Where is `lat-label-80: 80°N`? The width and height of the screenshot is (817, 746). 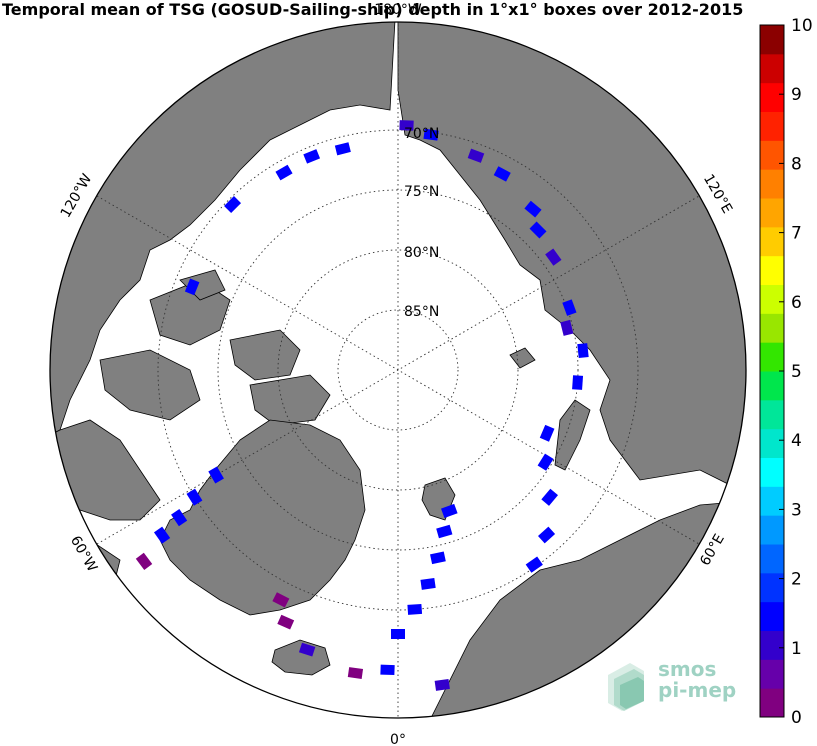
lat-label-80: 80°N is located at coordinates (421, 253).